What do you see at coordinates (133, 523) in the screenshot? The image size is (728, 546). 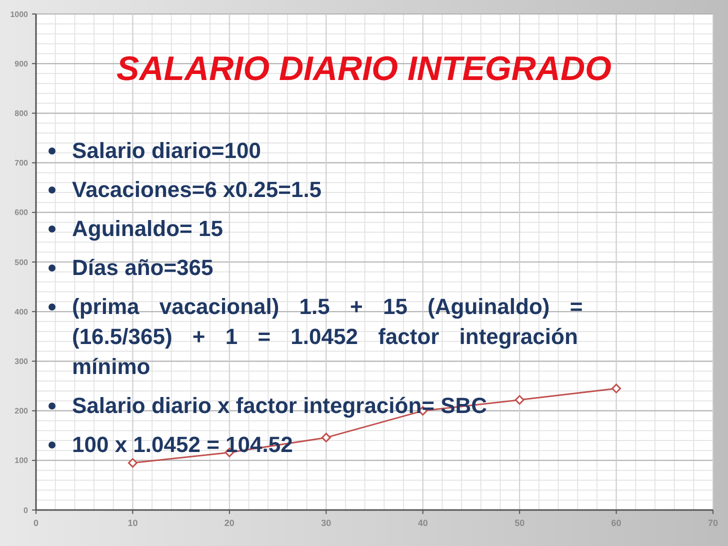 I see `x-tick-label: 10` at bounding box center [133, 523].